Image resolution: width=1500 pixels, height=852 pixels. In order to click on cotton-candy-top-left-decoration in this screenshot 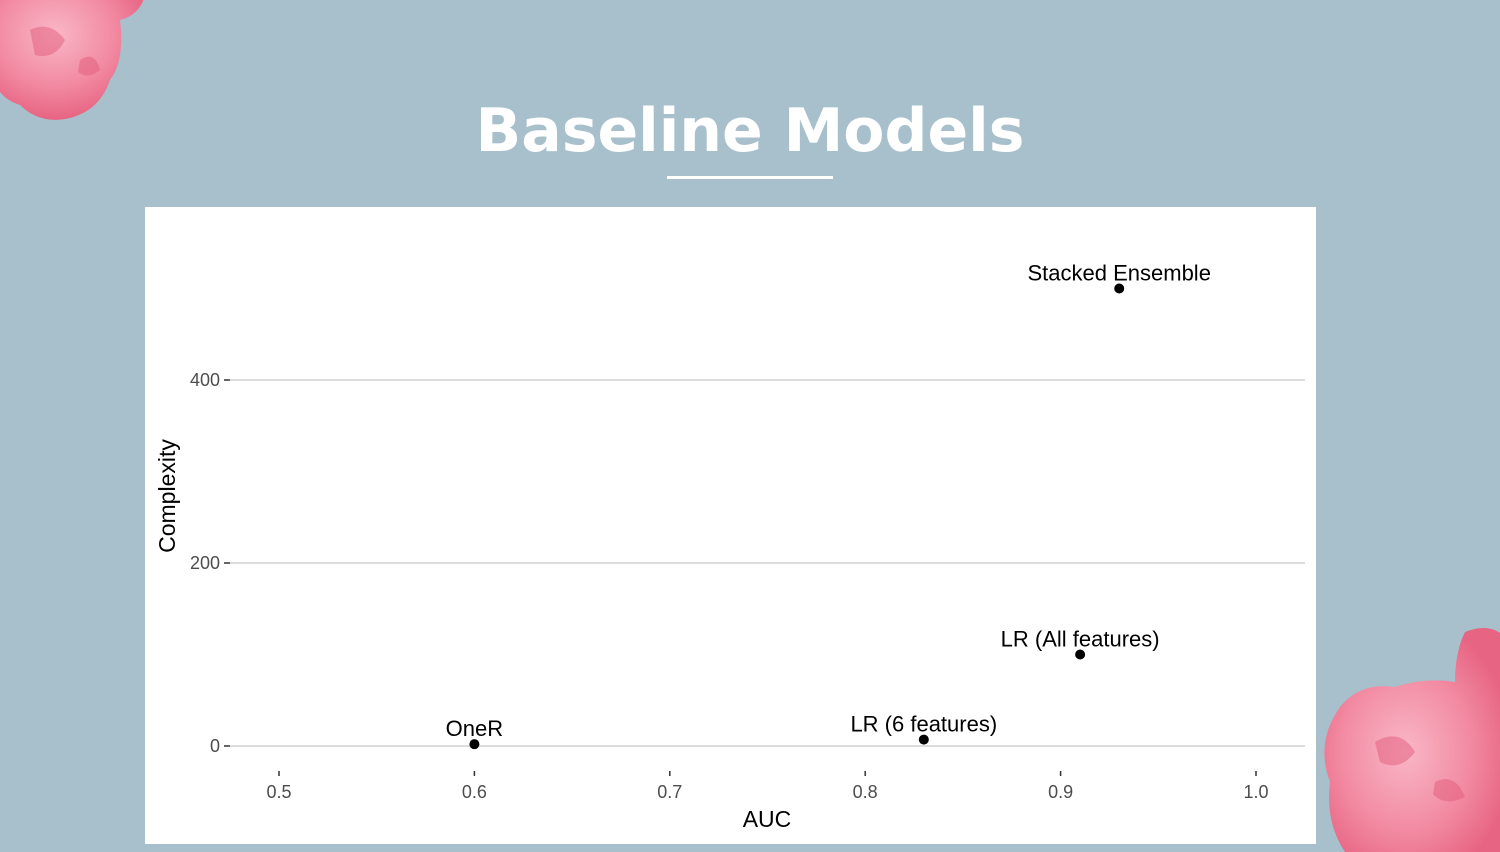, I will do `click(72, 60)`.